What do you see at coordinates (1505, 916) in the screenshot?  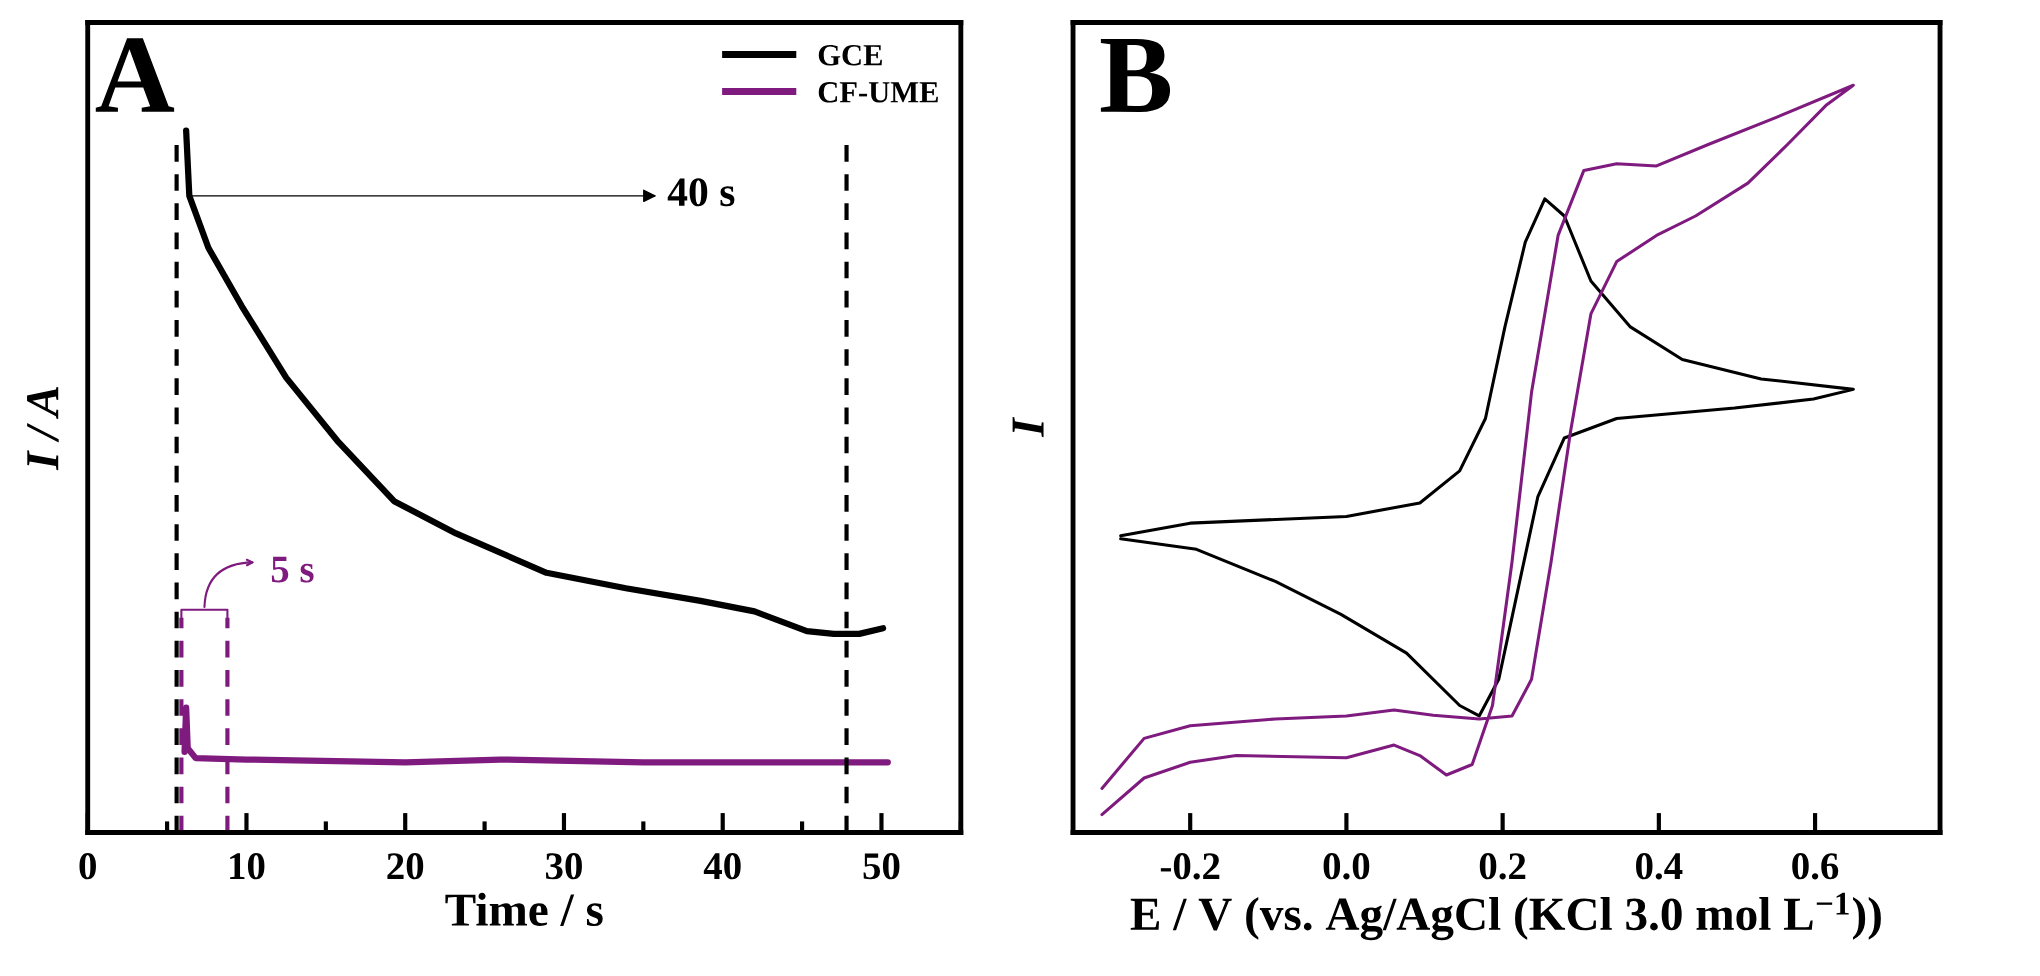 I see `x-axis-title: E / V (vs. Ag/AgCl (KCl 3.0 mol L$^{−1}$))` at bounding box center [1505, 916].